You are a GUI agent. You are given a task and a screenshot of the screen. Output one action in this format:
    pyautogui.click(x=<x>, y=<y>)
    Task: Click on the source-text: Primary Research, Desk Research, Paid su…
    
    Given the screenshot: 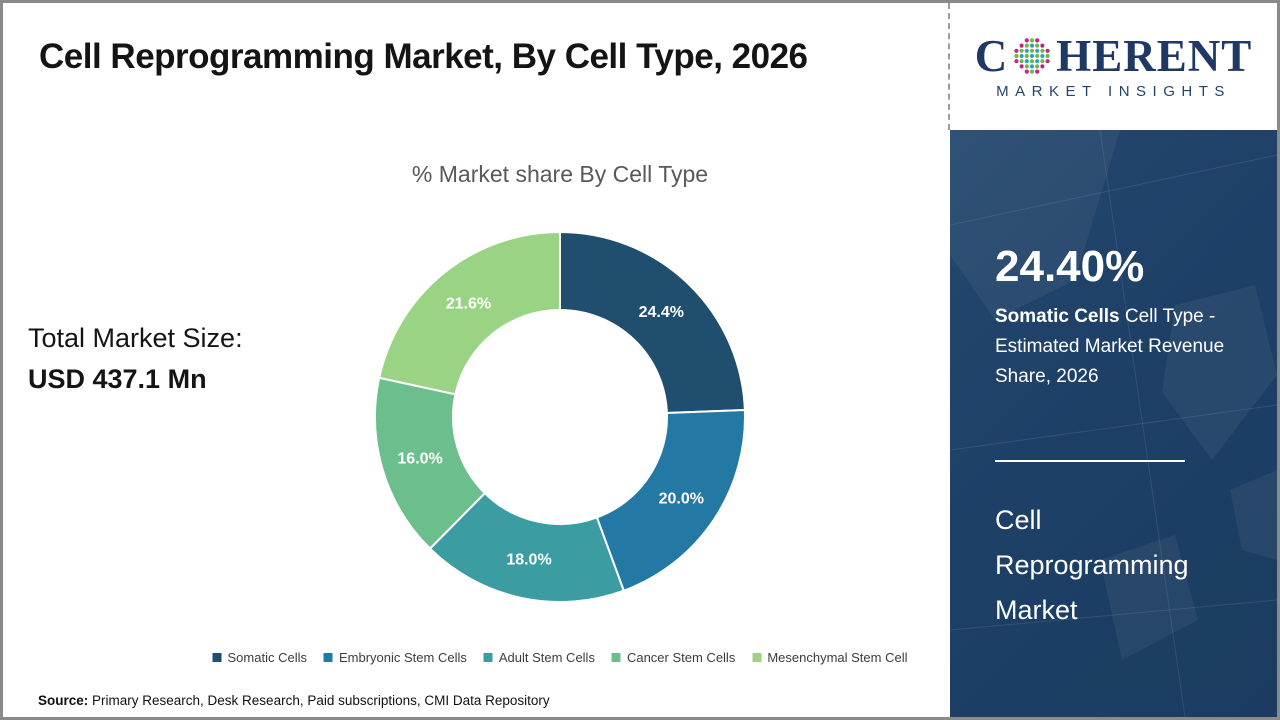 What is the action you would take?
    pyautogui.click(x=319, y=700)
    